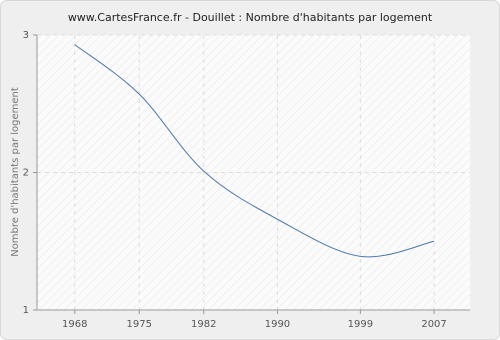  I want to click on x-tick-label: 1968, so click(74, 324).